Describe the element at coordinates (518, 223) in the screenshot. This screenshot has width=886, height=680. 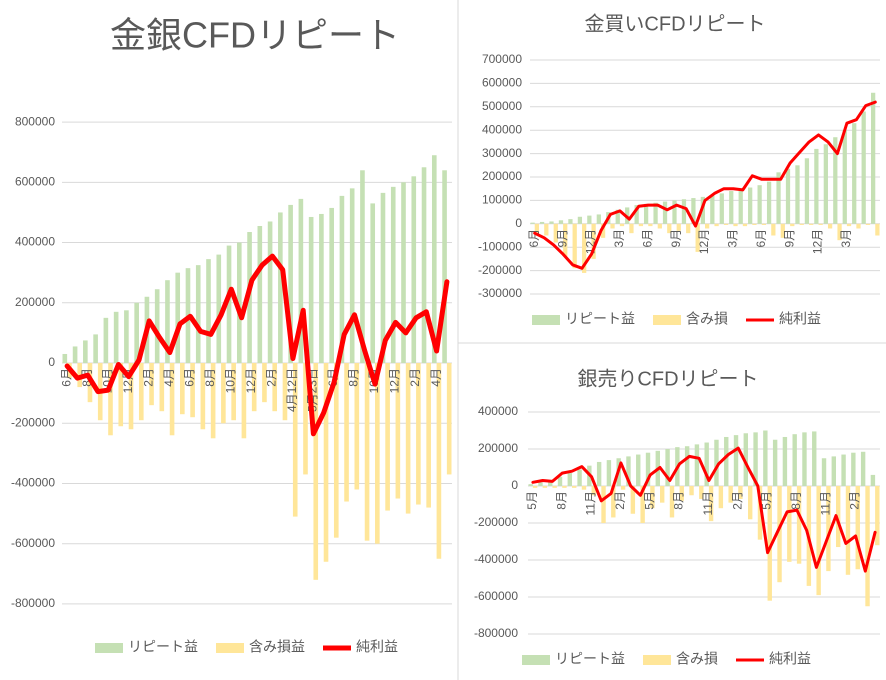
I see `y-tick-label: 0` at that location.